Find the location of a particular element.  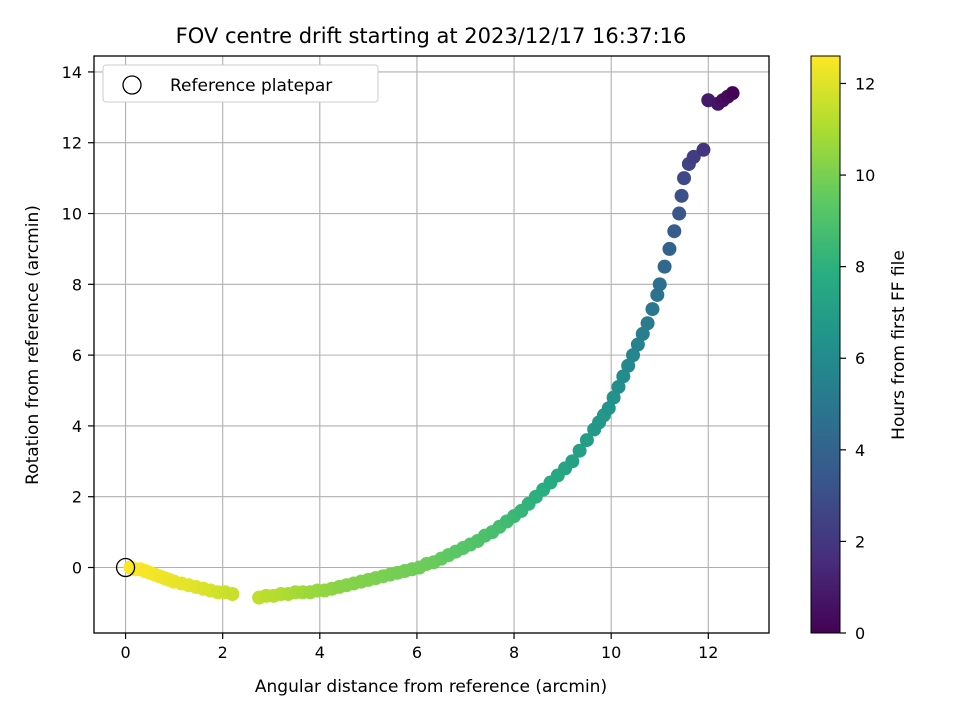

y-tick-label: 0 is located at coordinates (77, 568).